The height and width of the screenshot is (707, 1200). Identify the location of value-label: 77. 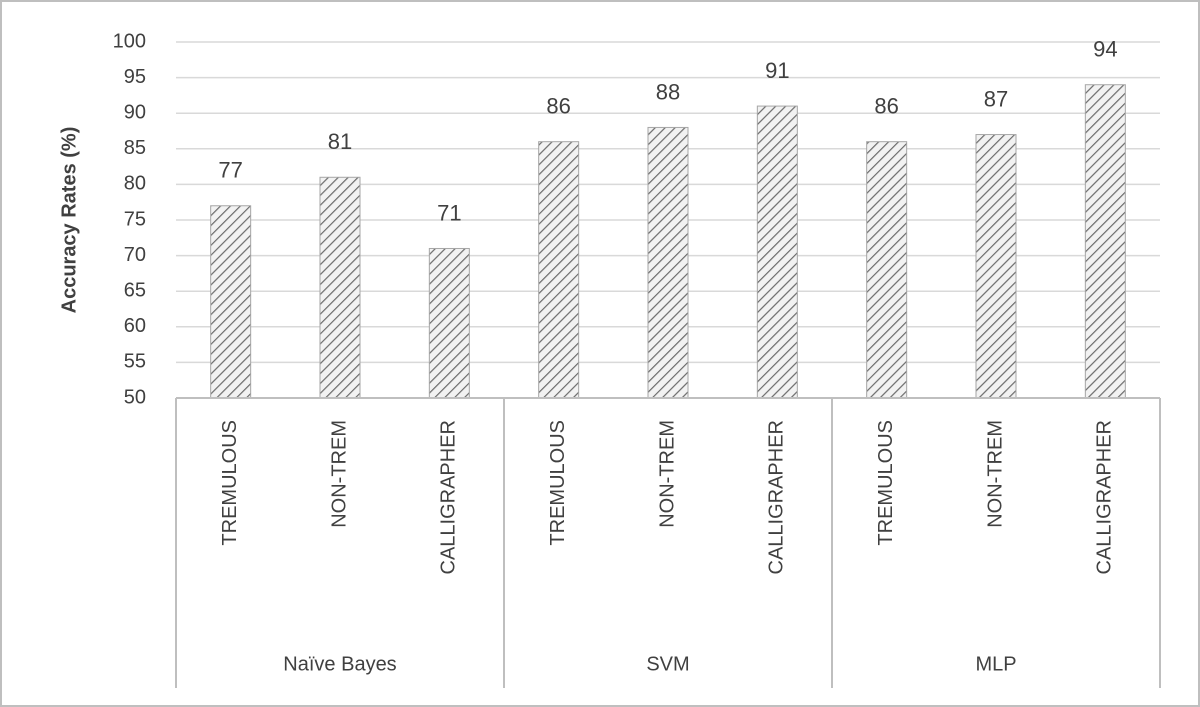
(230, 170).